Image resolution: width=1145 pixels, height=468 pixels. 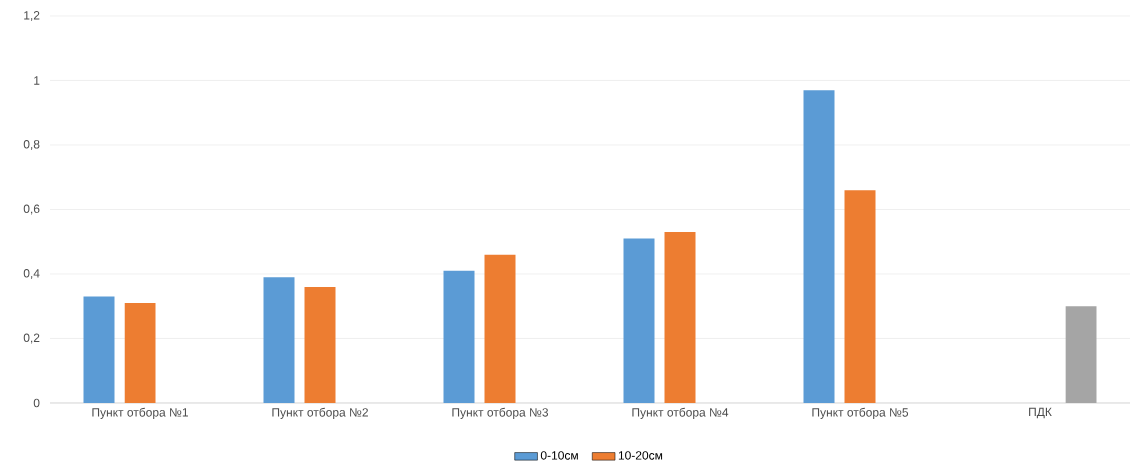 I want to click on y-tick-label: 0,6, so click(x=31, y=209).